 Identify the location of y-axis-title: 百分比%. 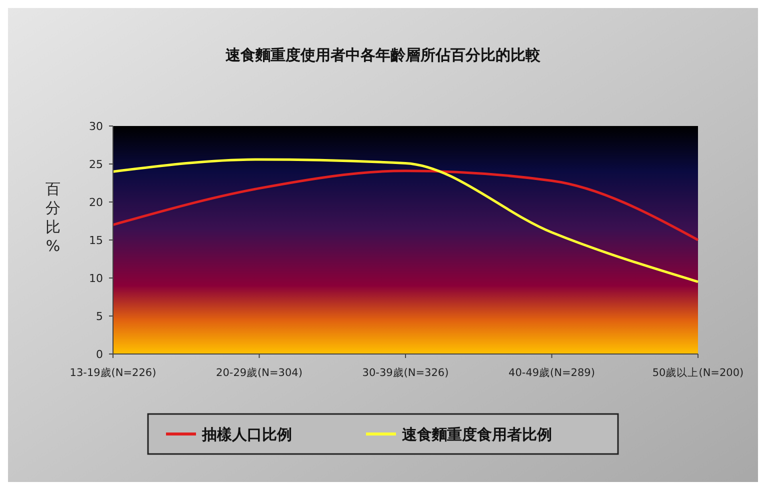
(53, 217).